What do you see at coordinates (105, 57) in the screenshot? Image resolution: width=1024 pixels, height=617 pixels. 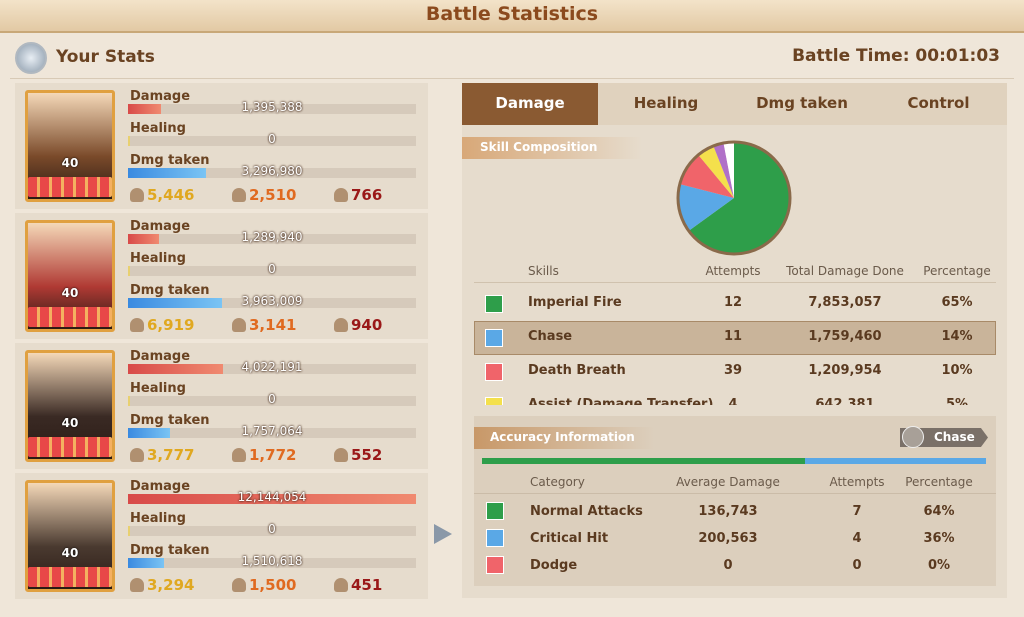 I see `your-stats: Your Stats` at bounding box center [105, 57].